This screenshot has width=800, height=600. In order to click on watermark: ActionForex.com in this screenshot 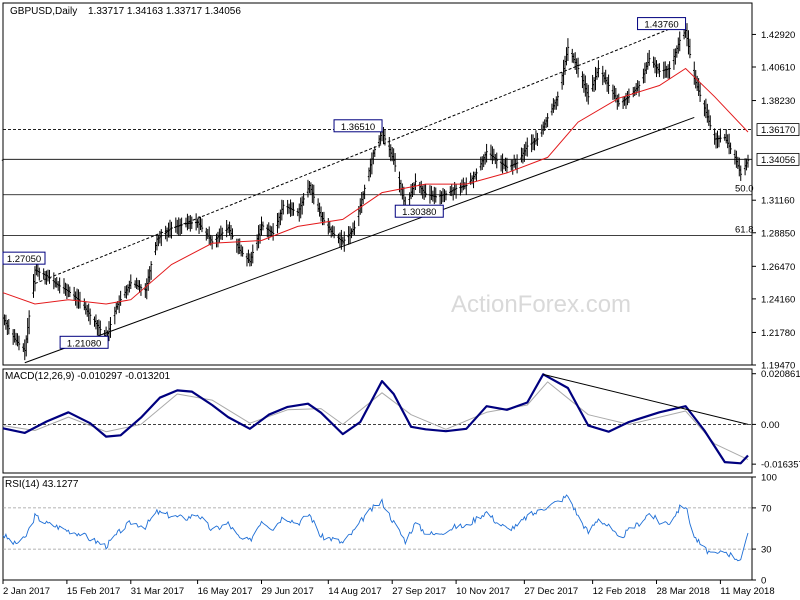, I will do `click(541, 304)`.